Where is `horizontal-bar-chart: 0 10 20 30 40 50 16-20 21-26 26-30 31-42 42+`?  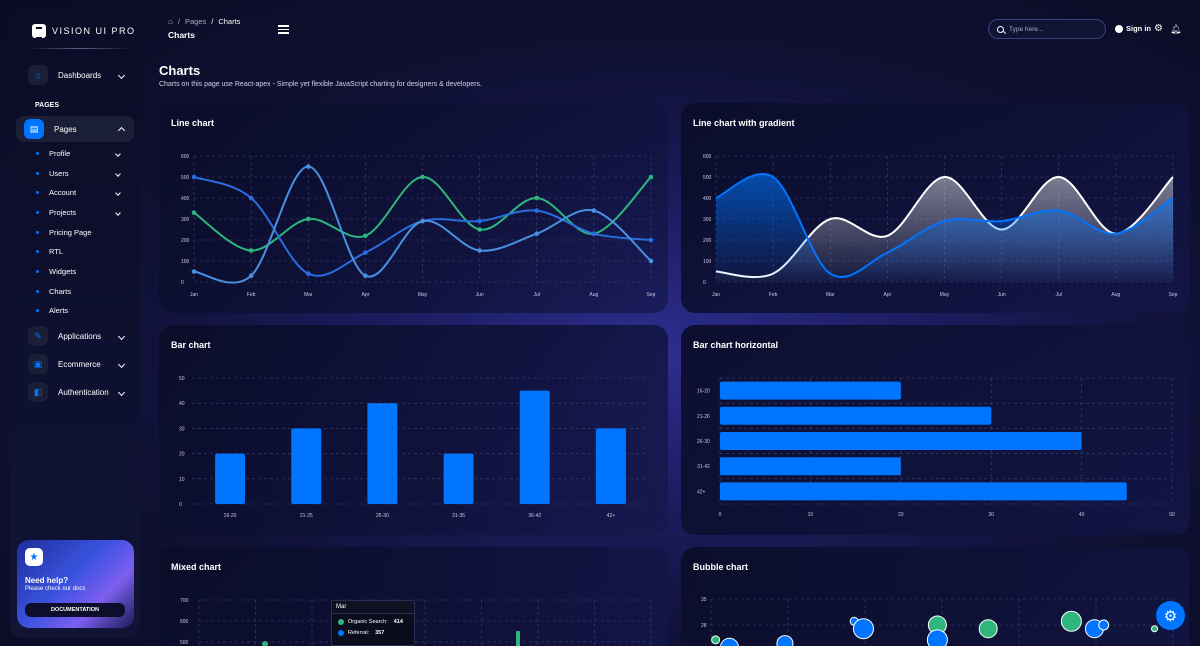
horizontal-bar-chart: 0 10 20 30 40 50 16-20 21-26 26-30 31-42 42+ is located at coordinates (935, 430).